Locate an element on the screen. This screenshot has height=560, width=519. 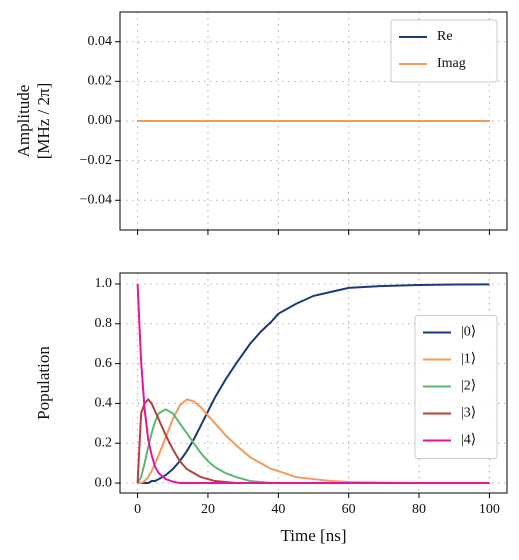
legend: Re Imag is located at coordinates (444, 51).